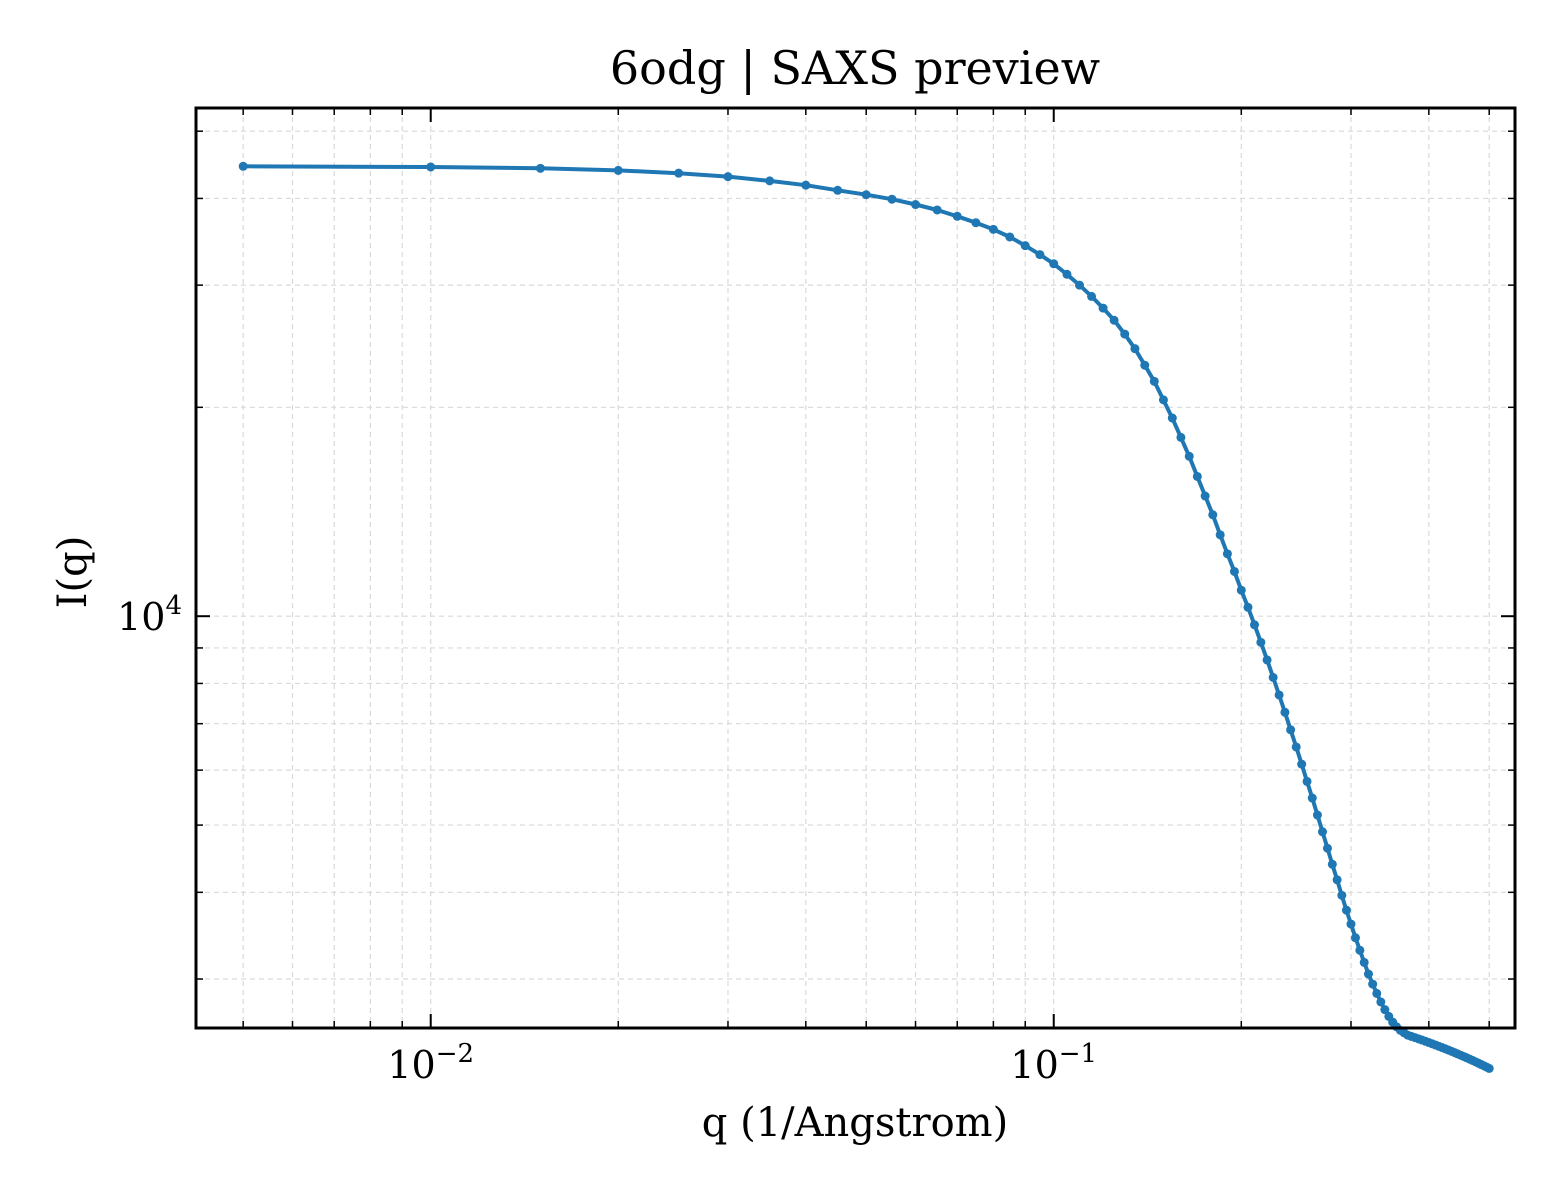 This screenshot has height=1200, width=1560. What do you see at coordinates (430, 1063) in the screenshot?
I see `x-tick-label: 10⁻²` at bounding box center [430, 1063].